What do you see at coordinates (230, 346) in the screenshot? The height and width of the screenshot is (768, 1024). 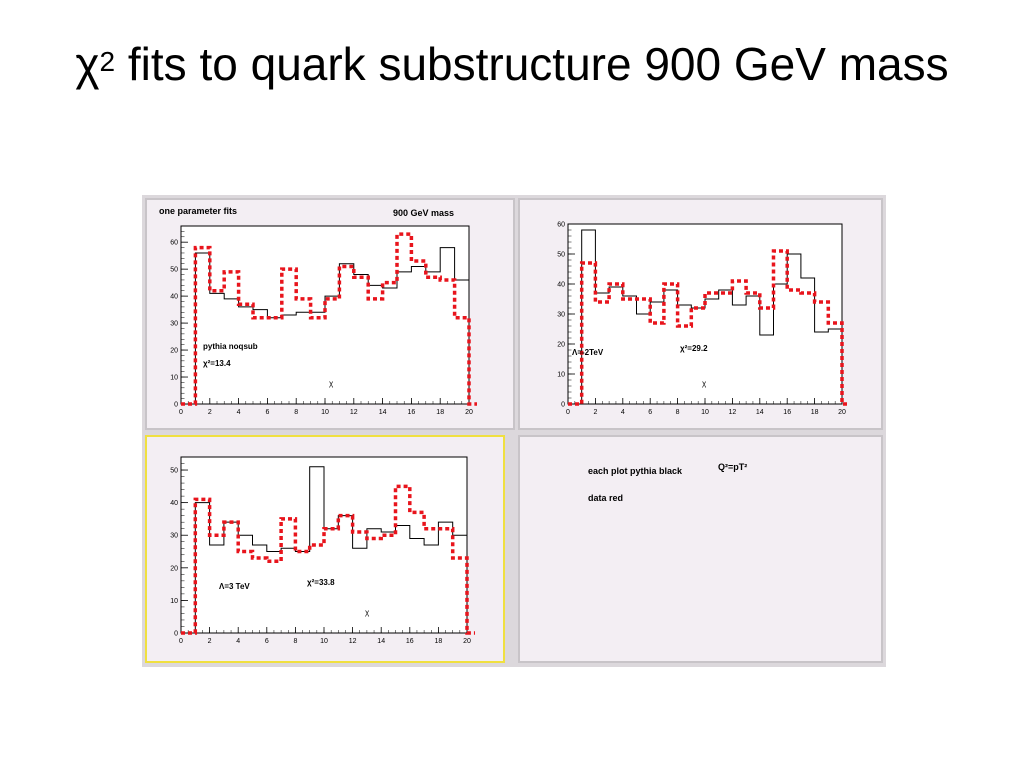 I see `chart-label: pythia noqsub` at bounding box center [230, 346].